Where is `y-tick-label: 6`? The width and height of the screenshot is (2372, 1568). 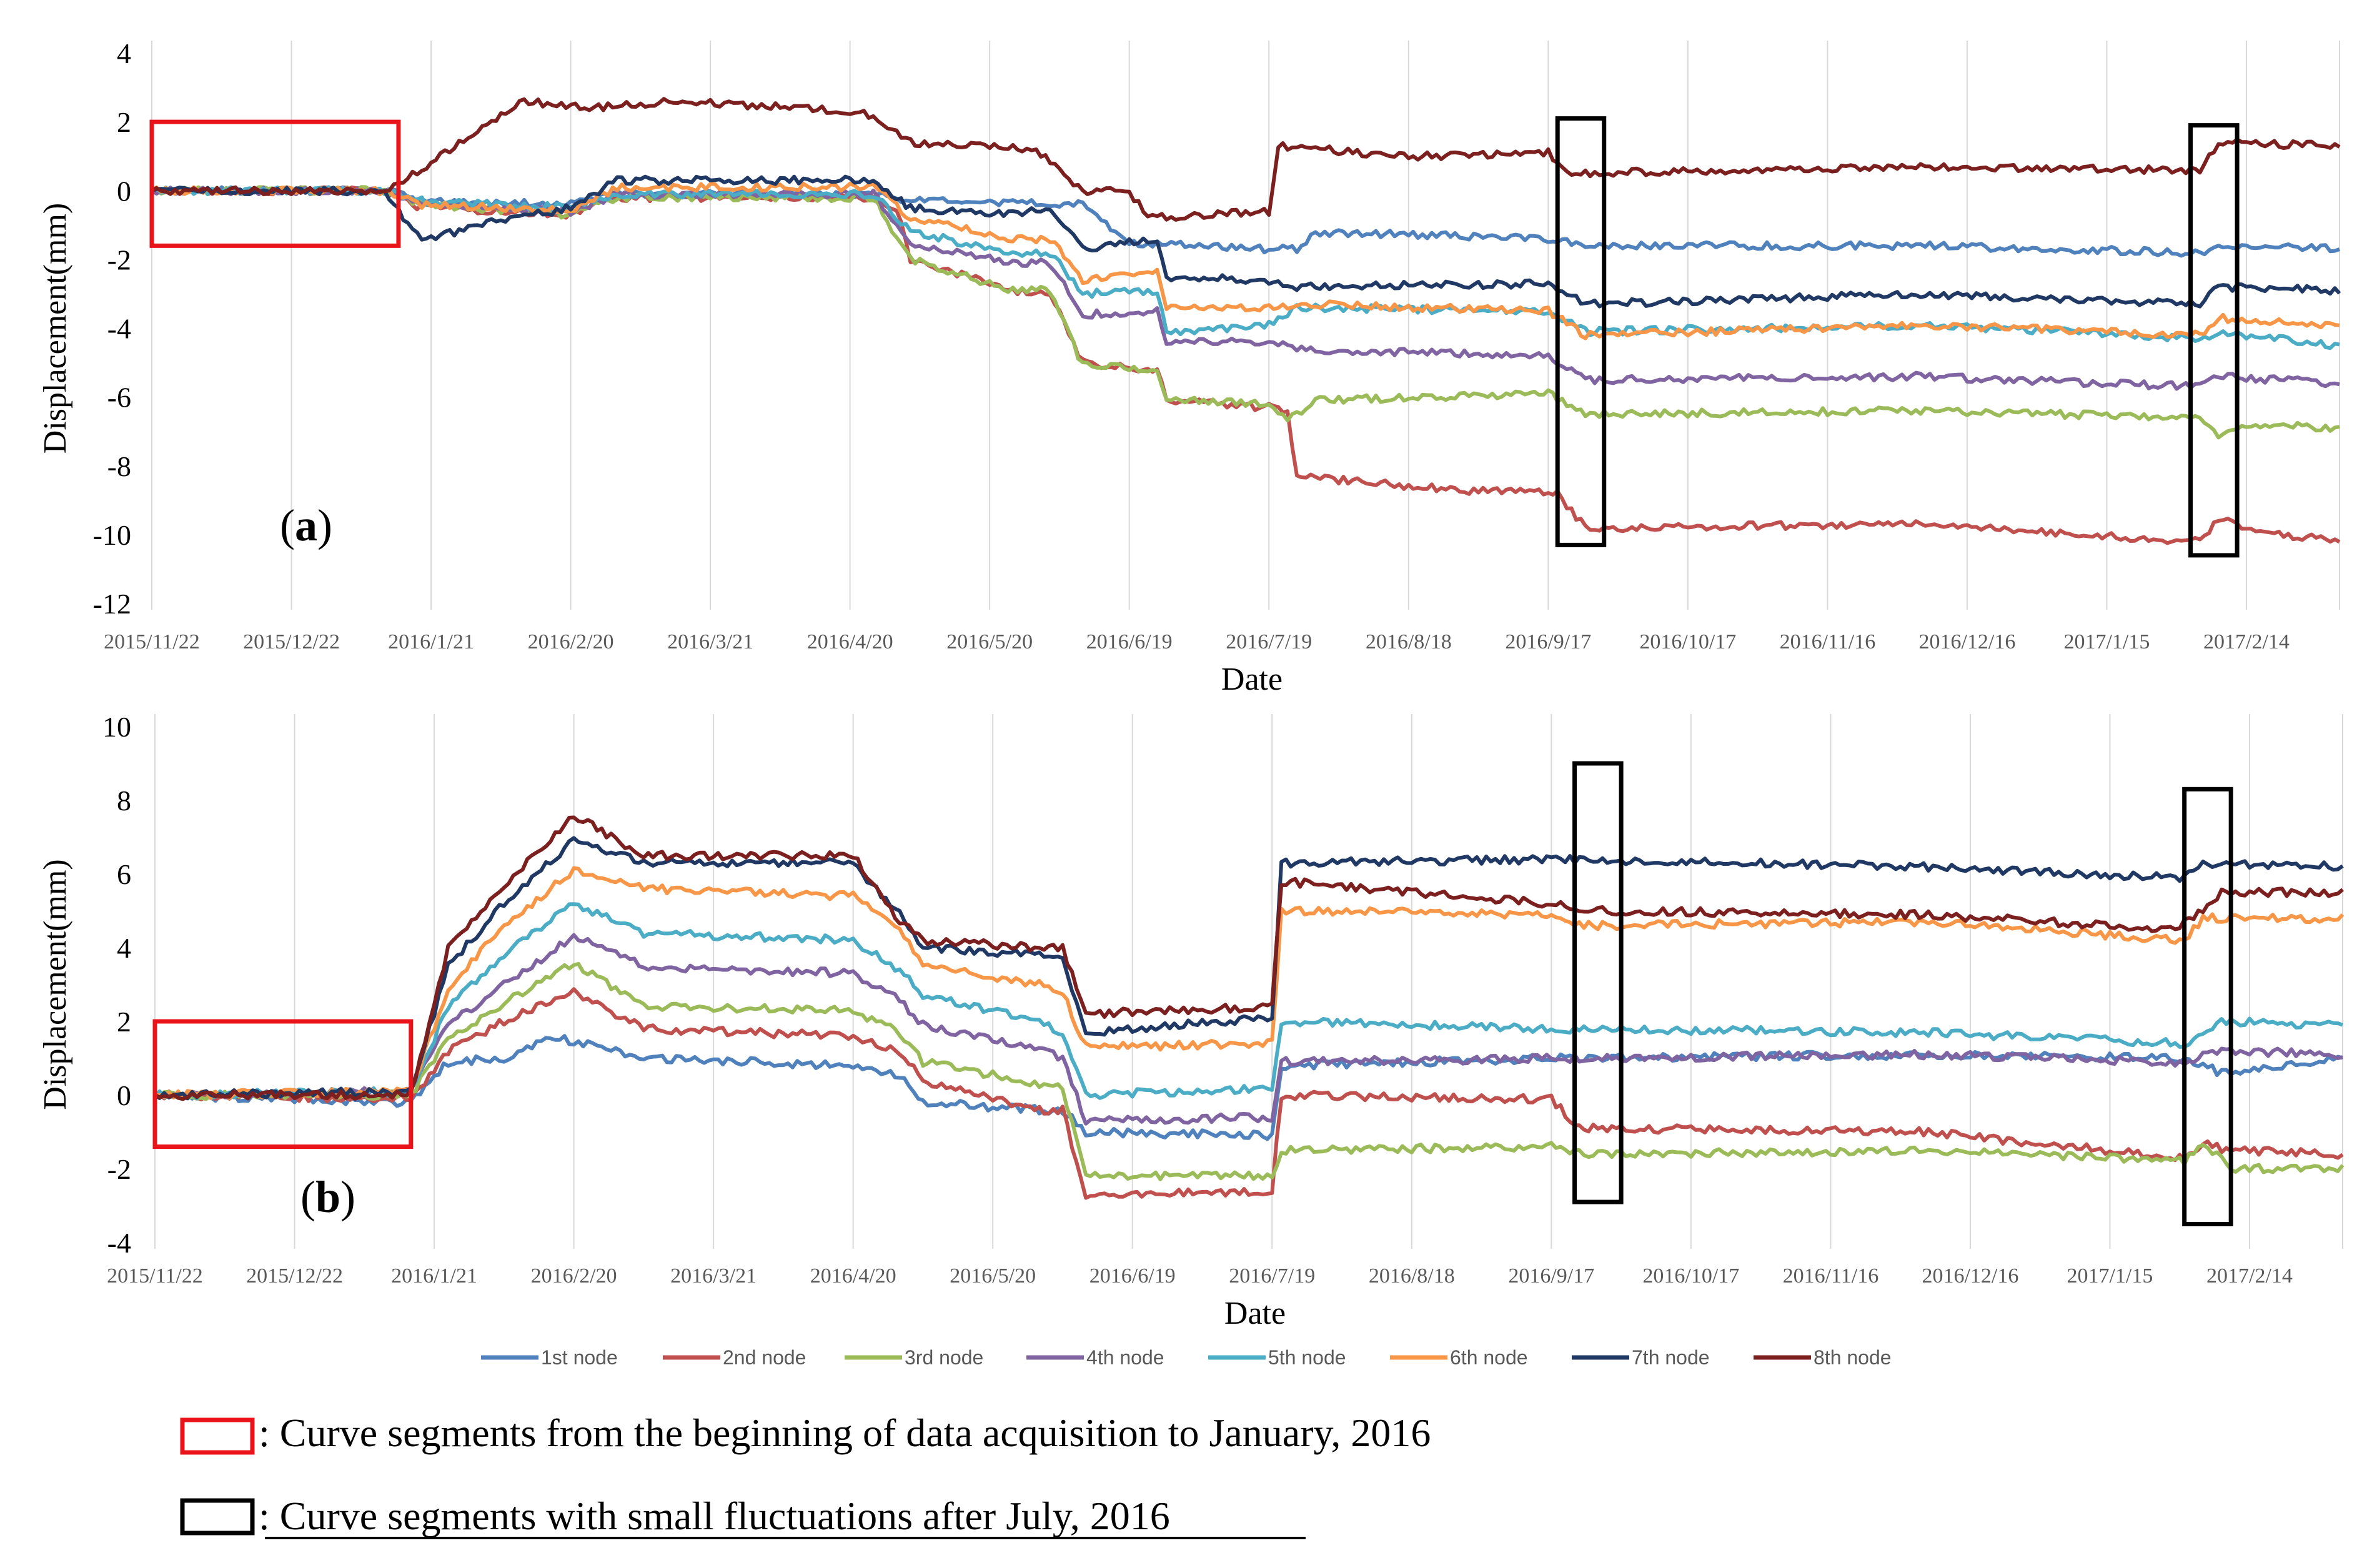 y-tick-label: 6 is located at coordinates (124, 874).